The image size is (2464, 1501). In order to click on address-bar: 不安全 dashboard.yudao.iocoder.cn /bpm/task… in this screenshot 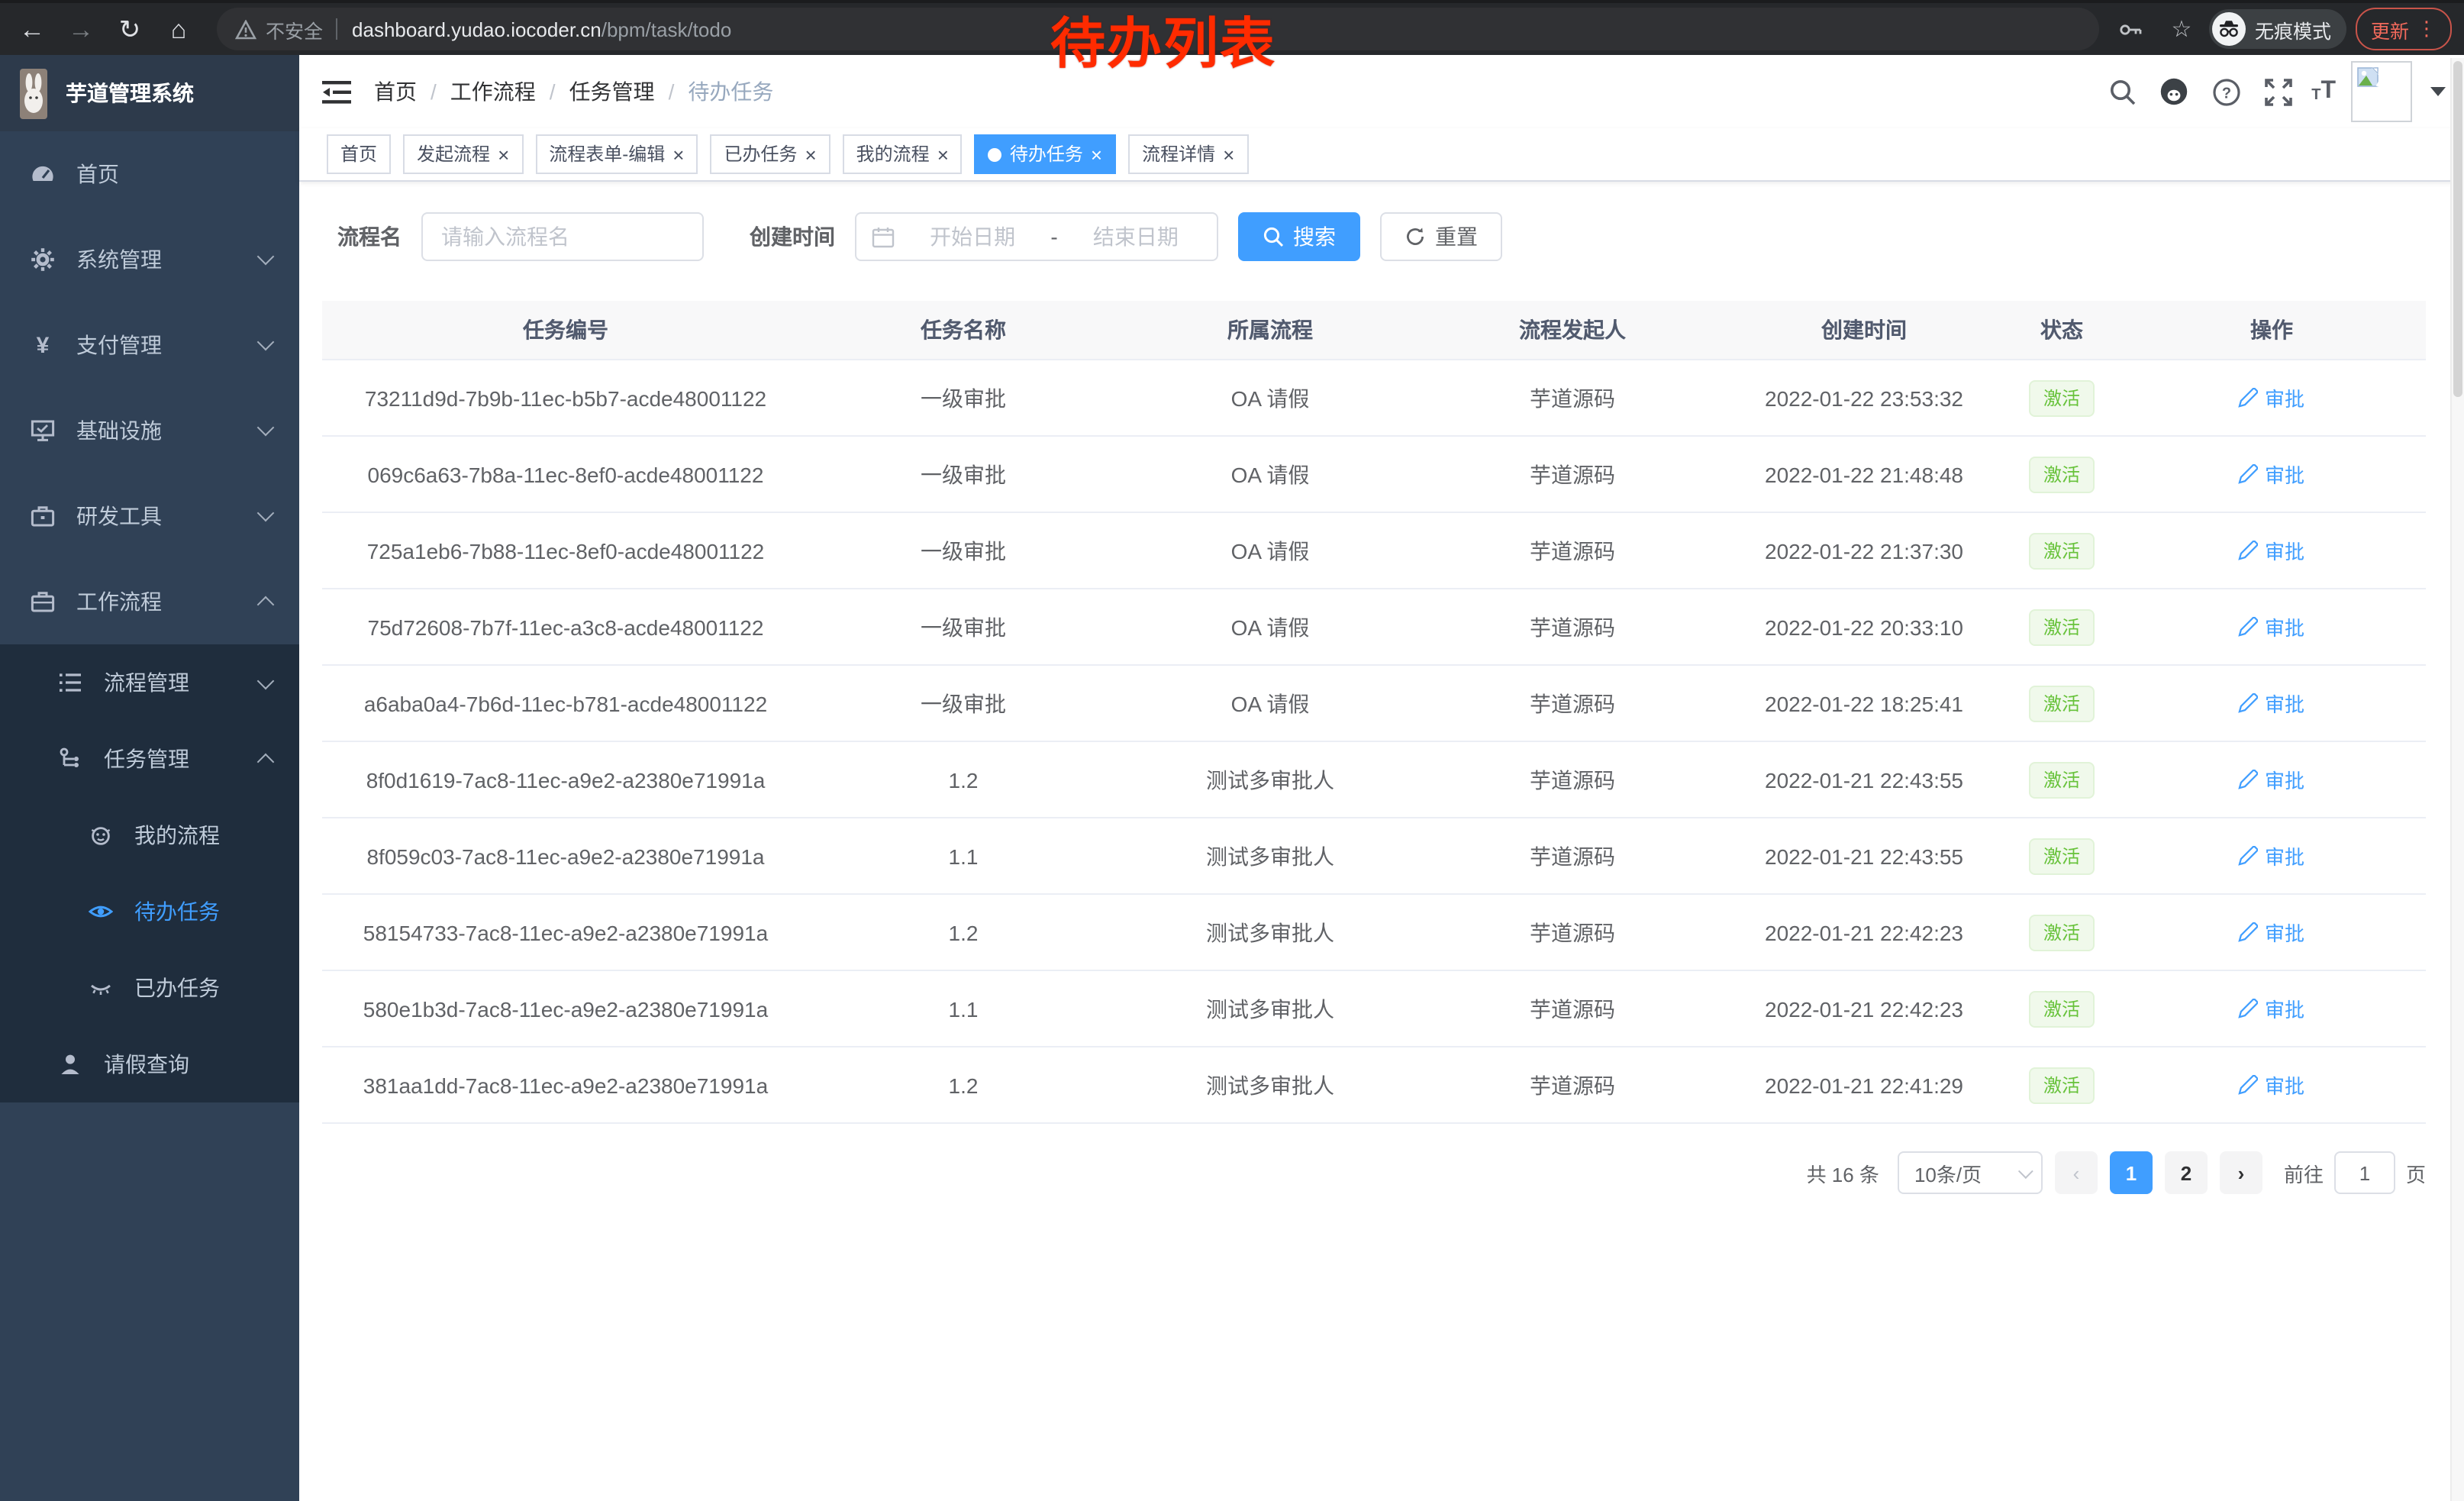, I will do `click(1158, 29)`.